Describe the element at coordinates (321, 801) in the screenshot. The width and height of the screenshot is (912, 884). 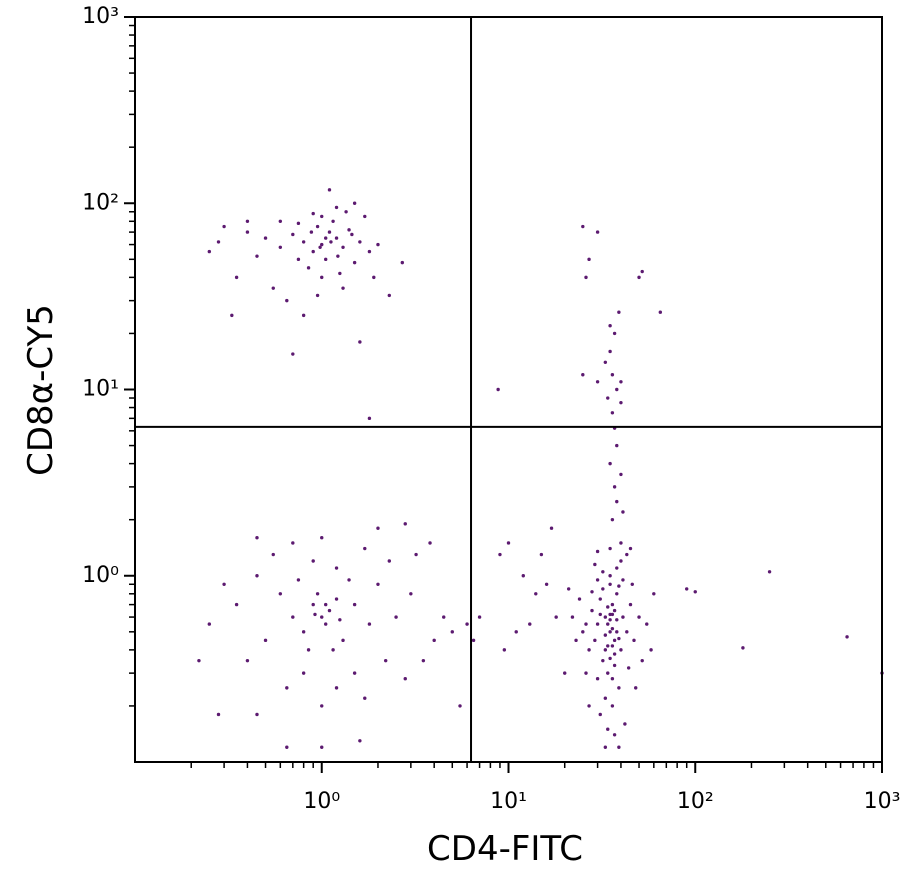
I see `x-tick-label: 10⁰` at that location.